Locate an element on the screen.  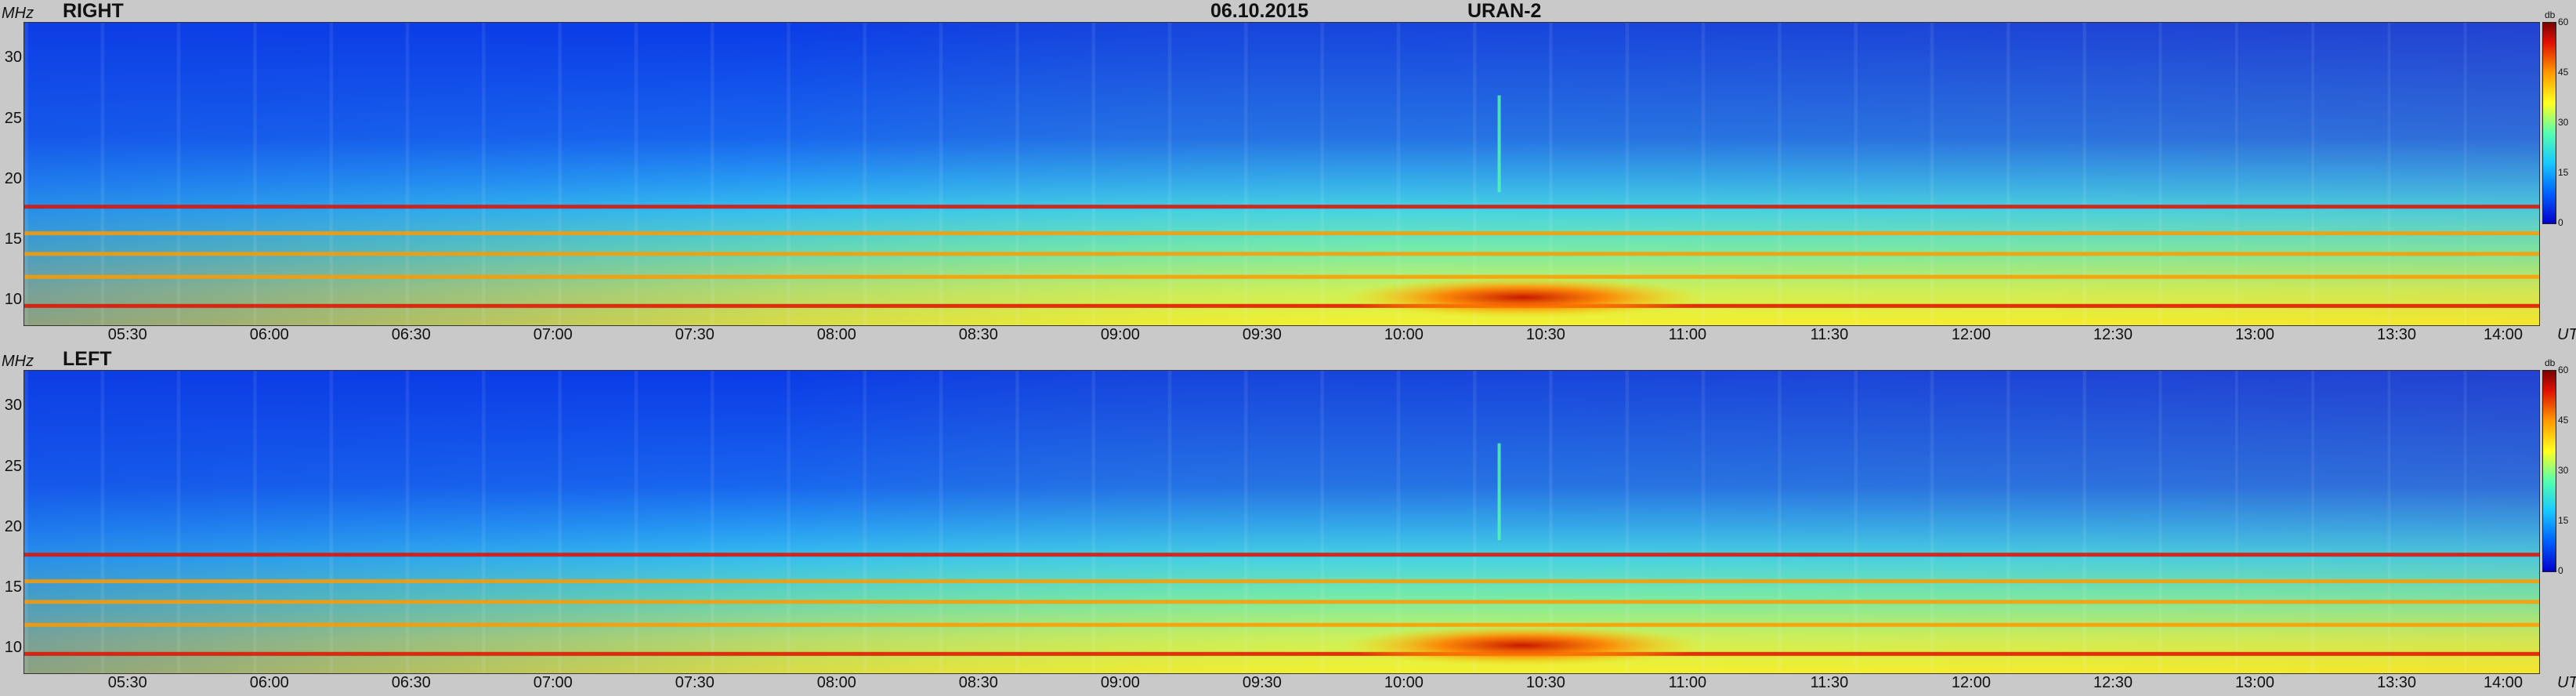
x-tick-label: 08:00 is located at coordinates (836, 335).